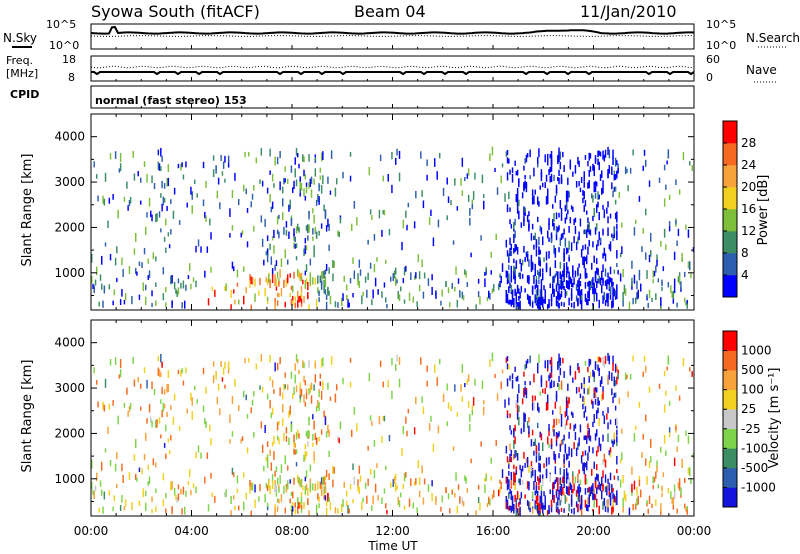 This screenshot has height=554, width=800. Describe the element at coordinates (730, 419) in the screenshot. I see `colorbar-segment` at that location.